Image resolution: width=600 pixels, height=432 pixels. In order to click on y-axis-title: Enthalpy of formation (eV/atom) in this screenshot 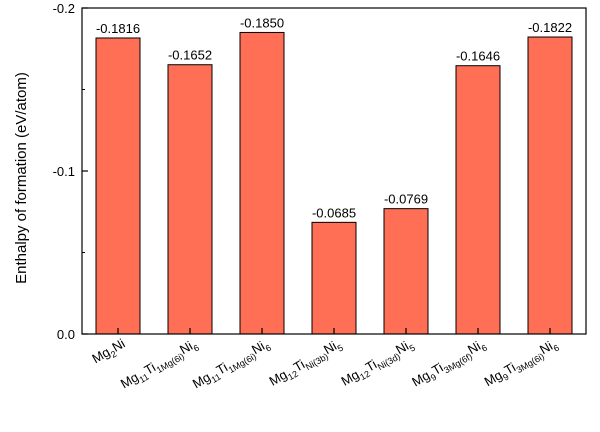, I will do `click(21, 178)`.